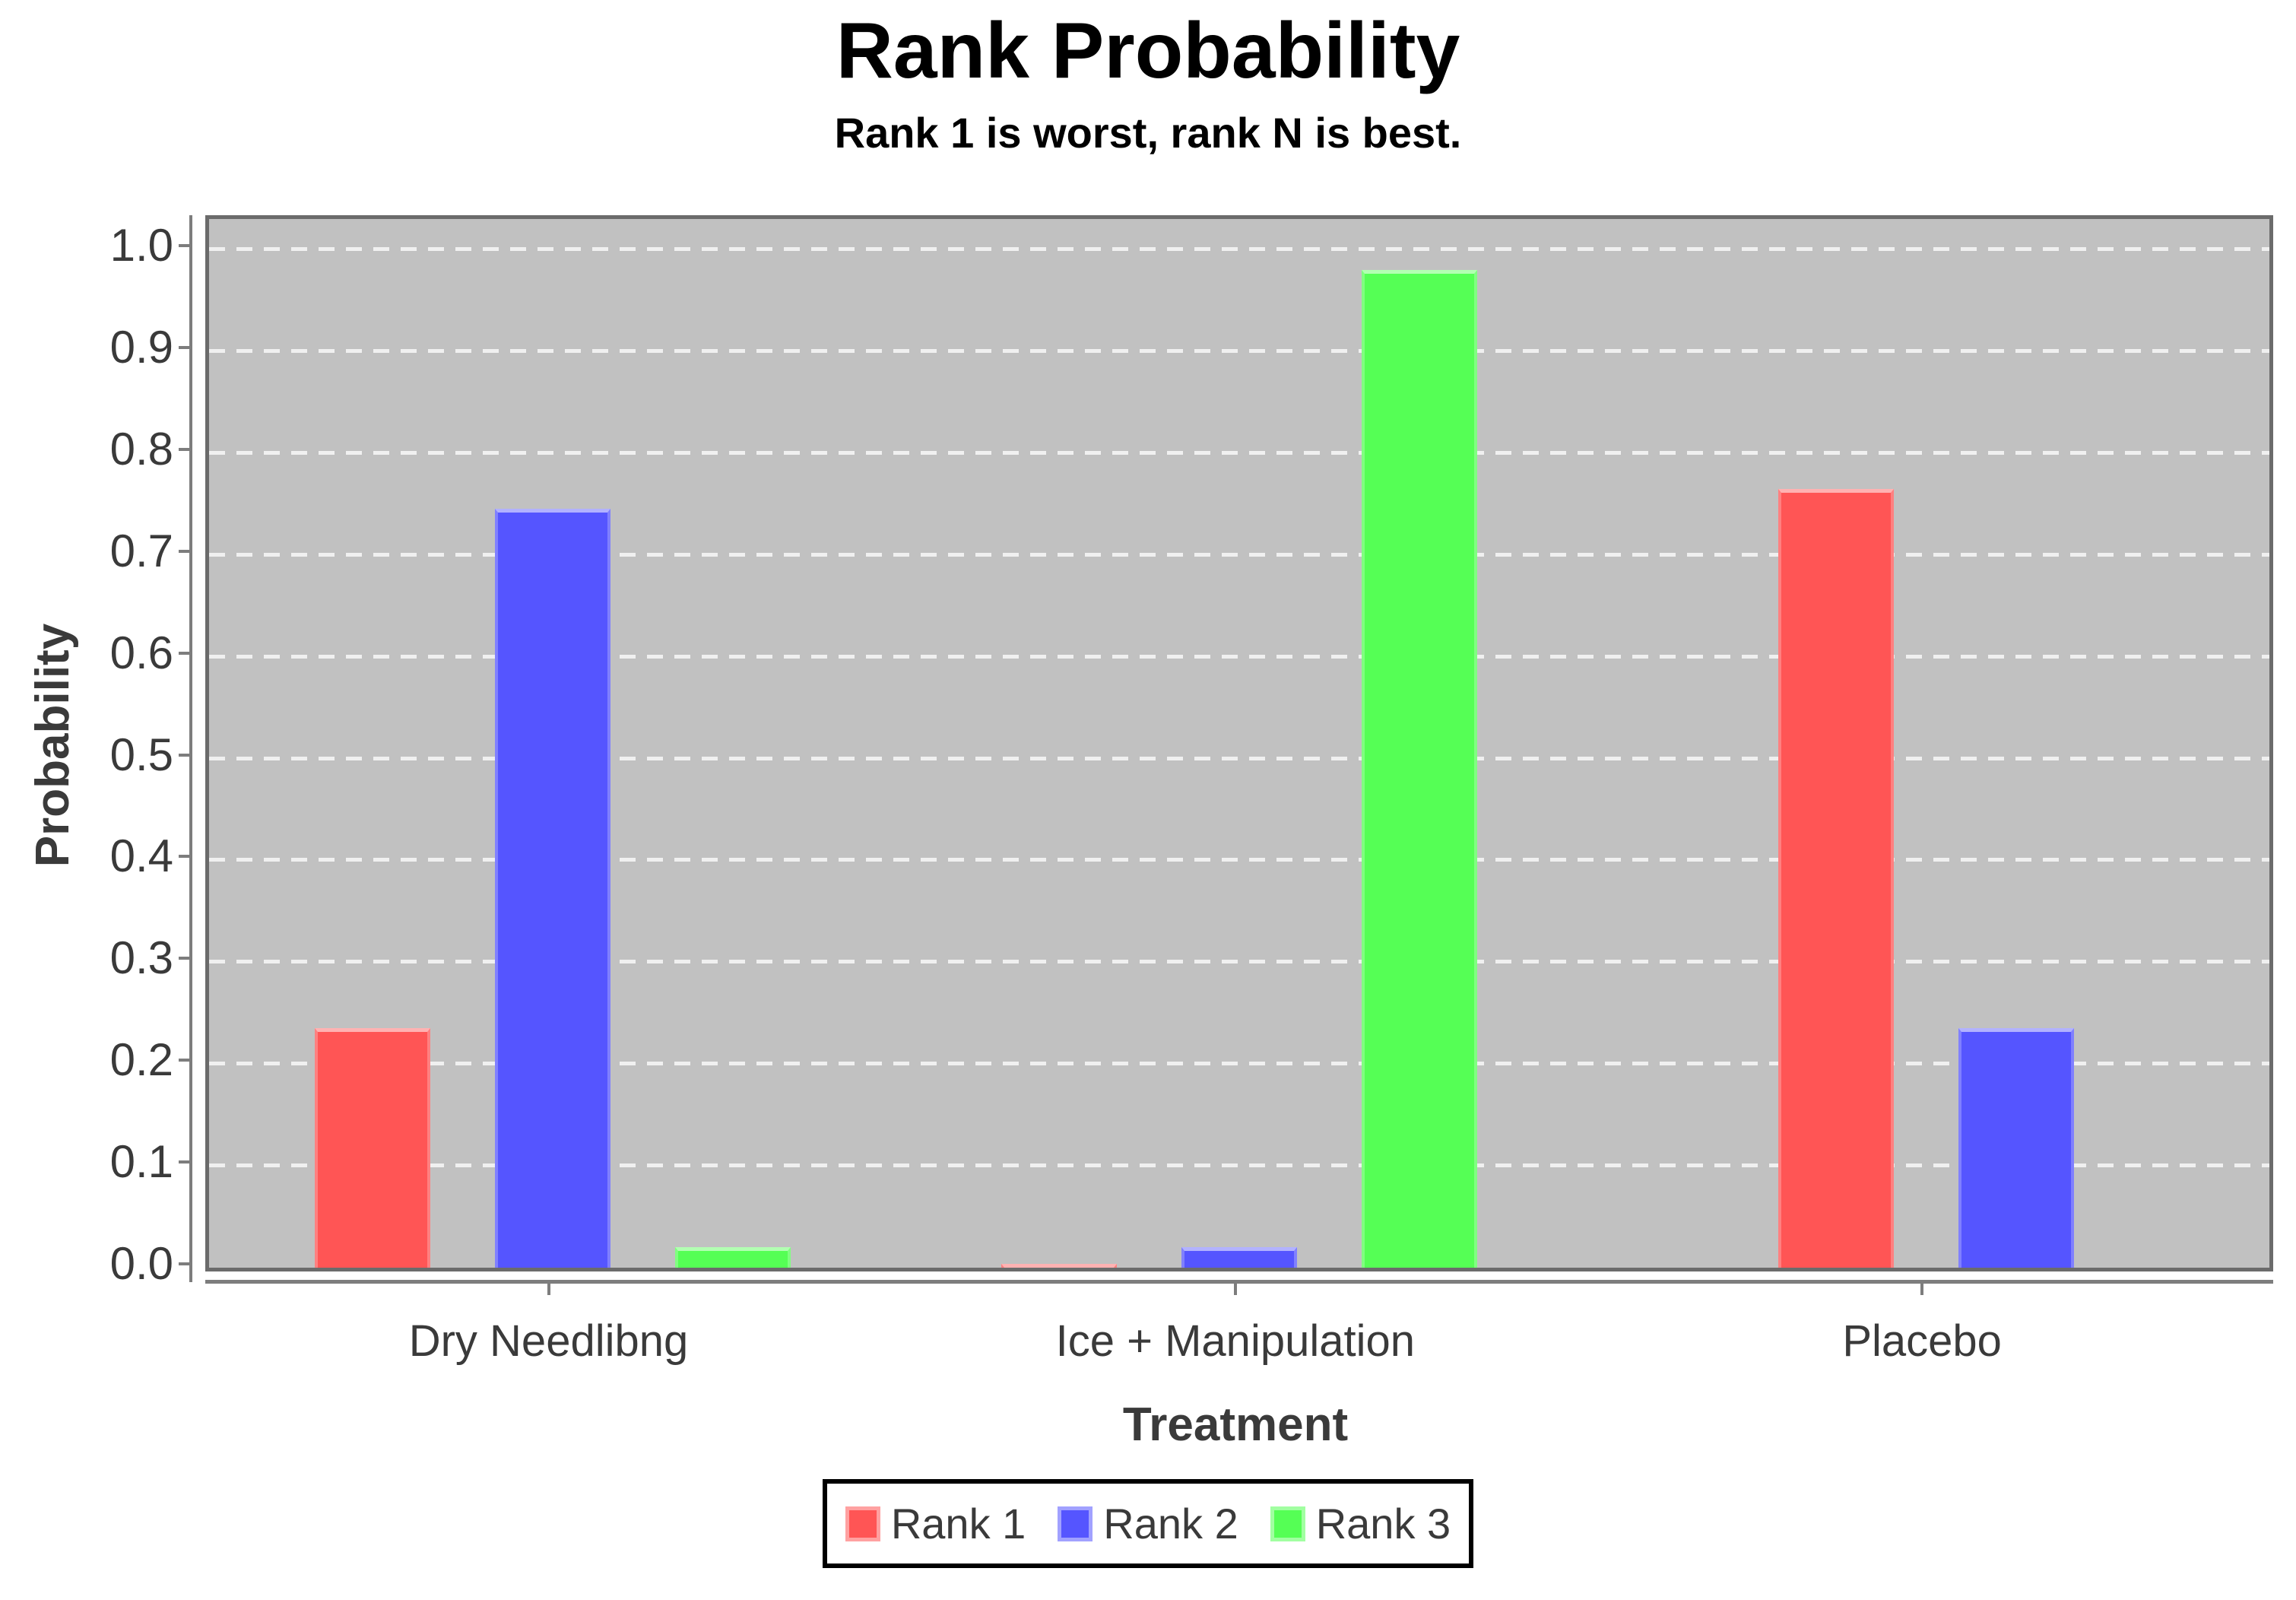  Describe the element at coordinates (1239, 962) in the screenshot. I see `gridline-0.3` at that location.